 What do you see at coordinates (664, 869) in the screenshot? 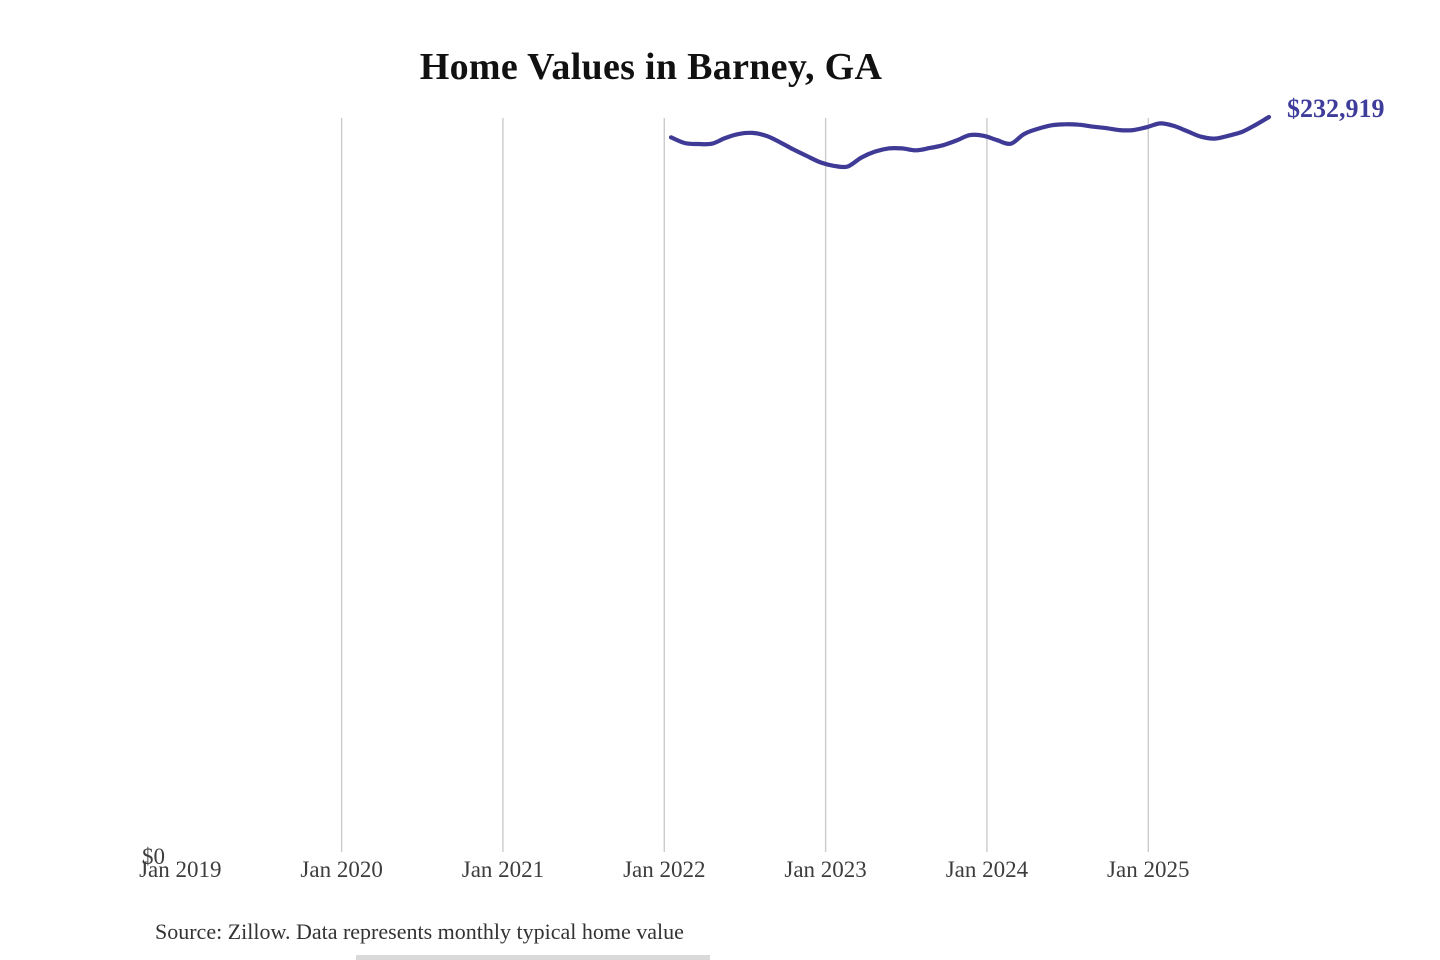
I see `x-axis-tick-label: Jan 2022` at bounding box center [664, 869].